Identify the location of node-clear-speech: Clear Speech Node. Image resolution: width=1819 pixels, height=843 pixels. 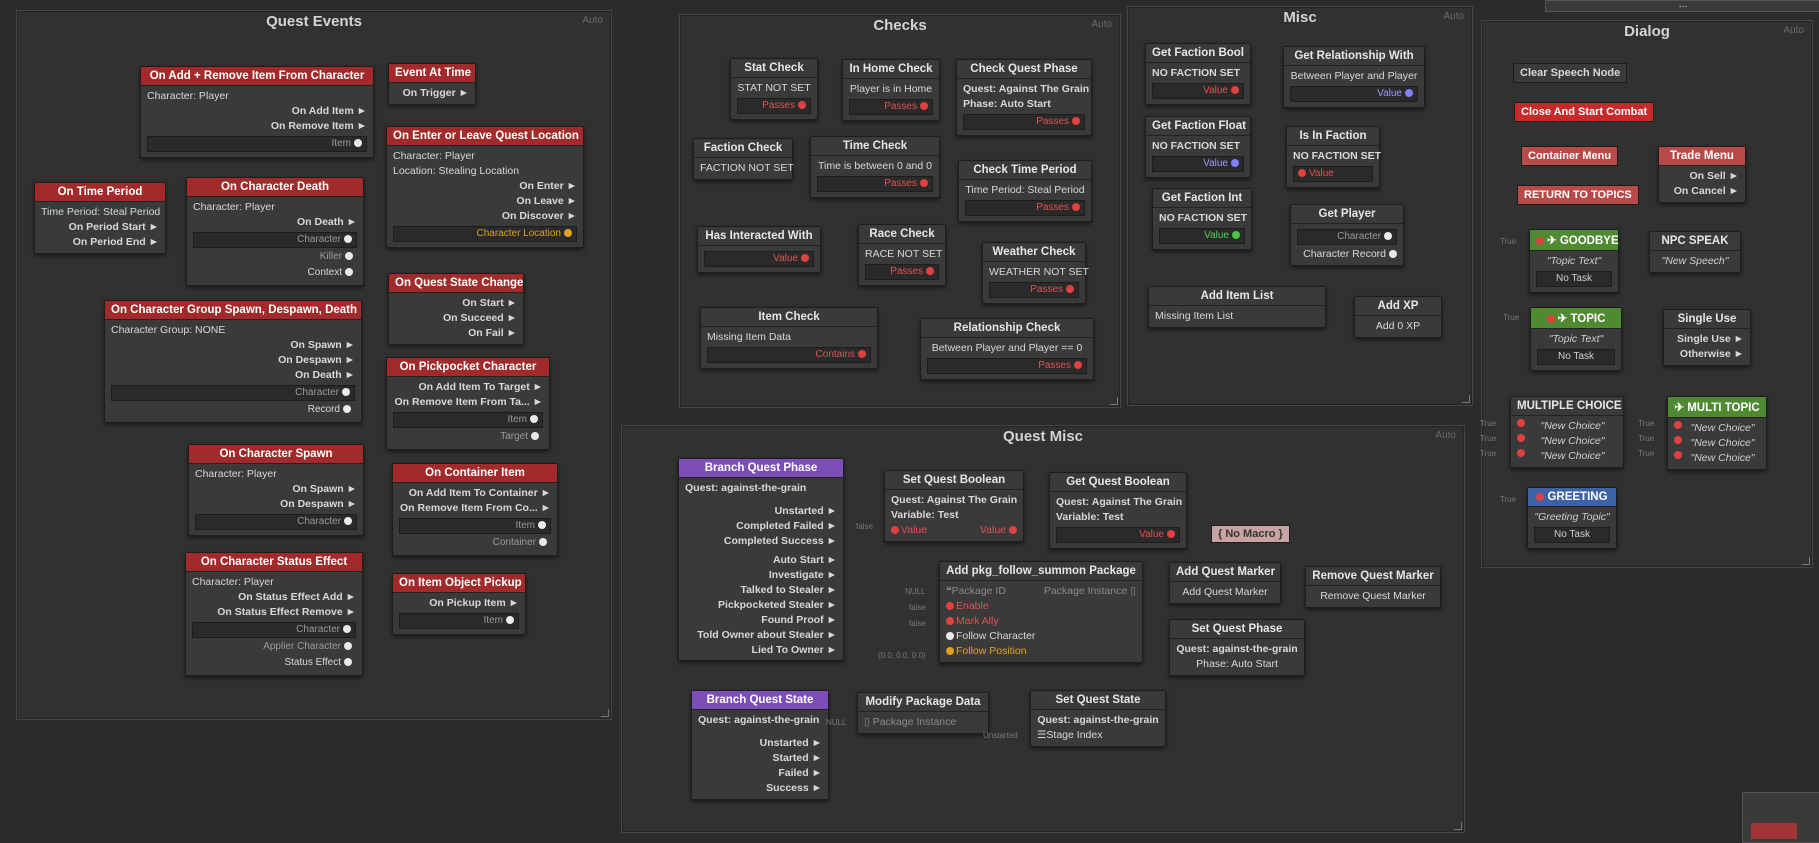
(1570, 73).